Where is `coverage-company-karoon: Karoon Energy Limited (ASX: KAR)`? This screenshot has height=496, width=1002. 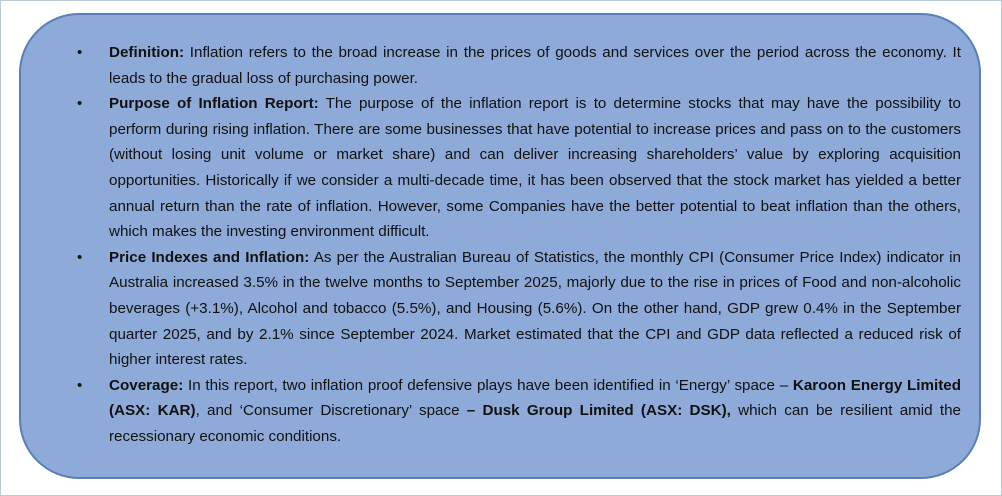 coverage-company-karoon: Karoon Energy Limited (ASX: KAR) is located at coordinates (535, 398).